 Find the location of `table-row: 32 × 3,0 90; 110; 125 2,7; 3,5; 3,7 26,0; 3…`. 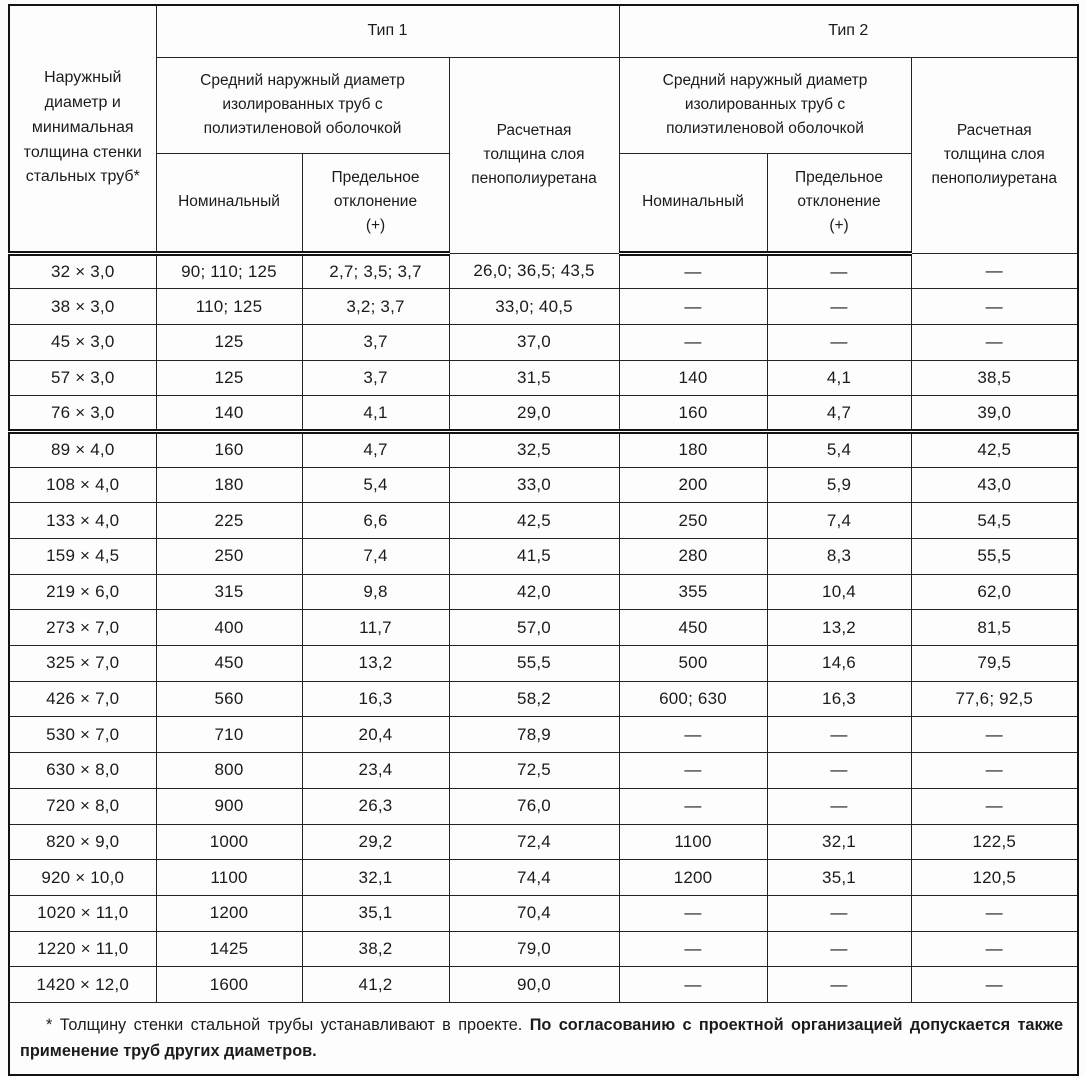

table-row: 32 × 3,0 90; 110; 125 2,7; 3,5; 3,7 26,0; 3… is located at coordinates (543, 271).